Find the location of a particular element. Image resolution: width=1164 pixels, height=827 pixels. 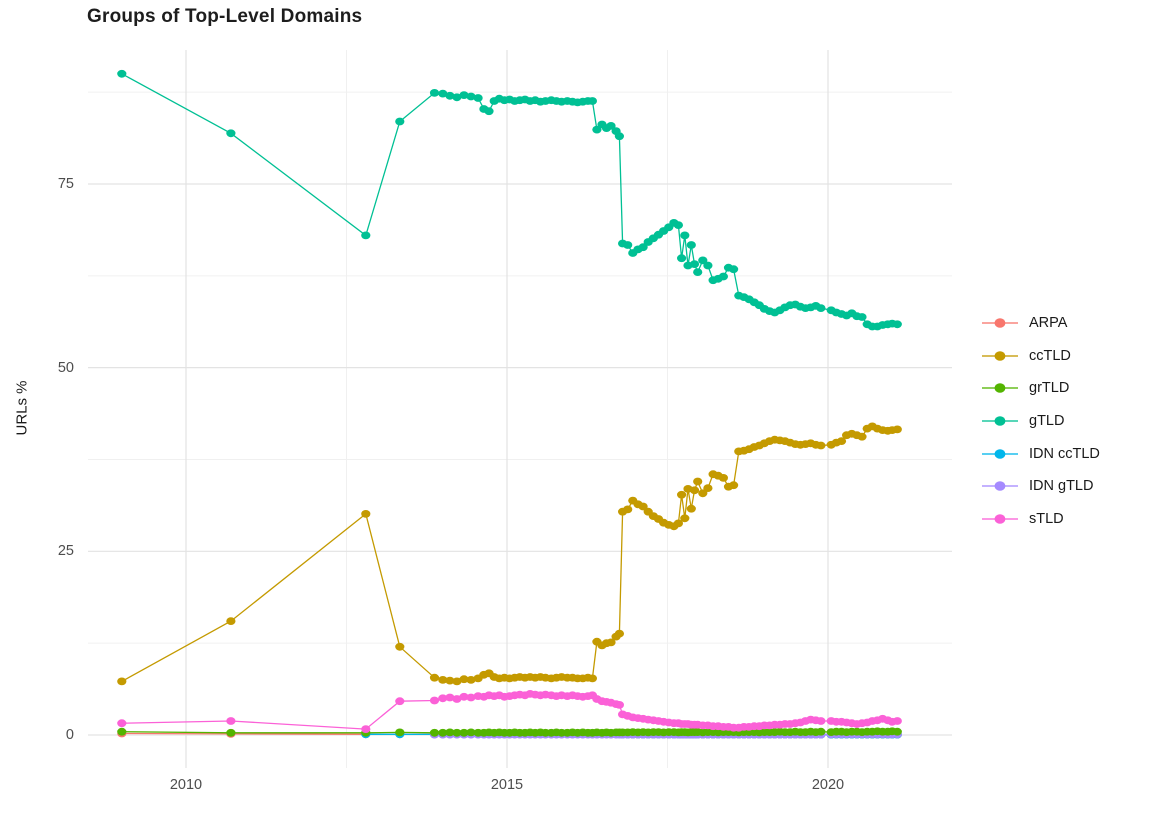

legend-label: gTLD is located at coordinates (1047, 421).